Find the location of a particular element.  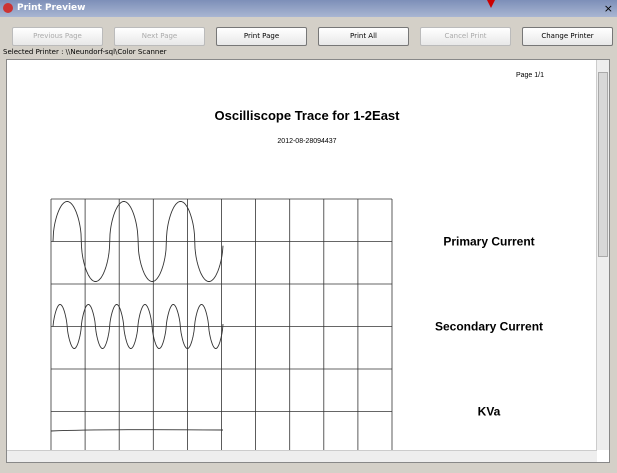

channel-label: Secondary Current is located at coordinates (489, 327).